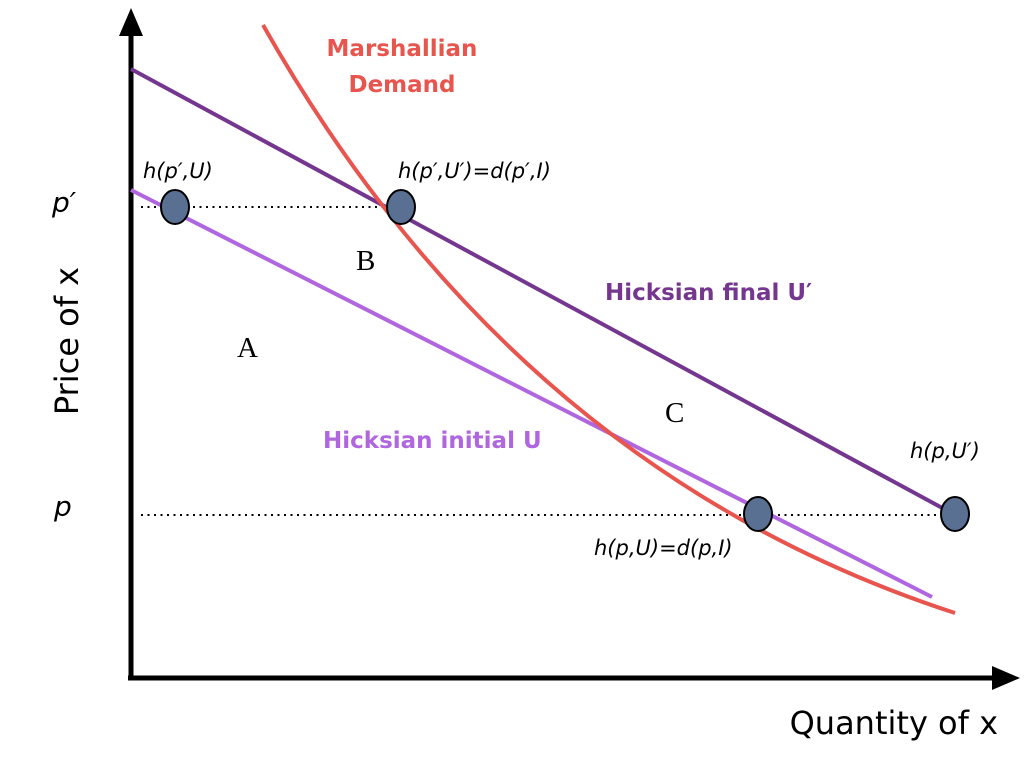 This screenshot has width=1024, height=768. I want to click on marshallian-label-line1: Marshallian, so click(402, 49).